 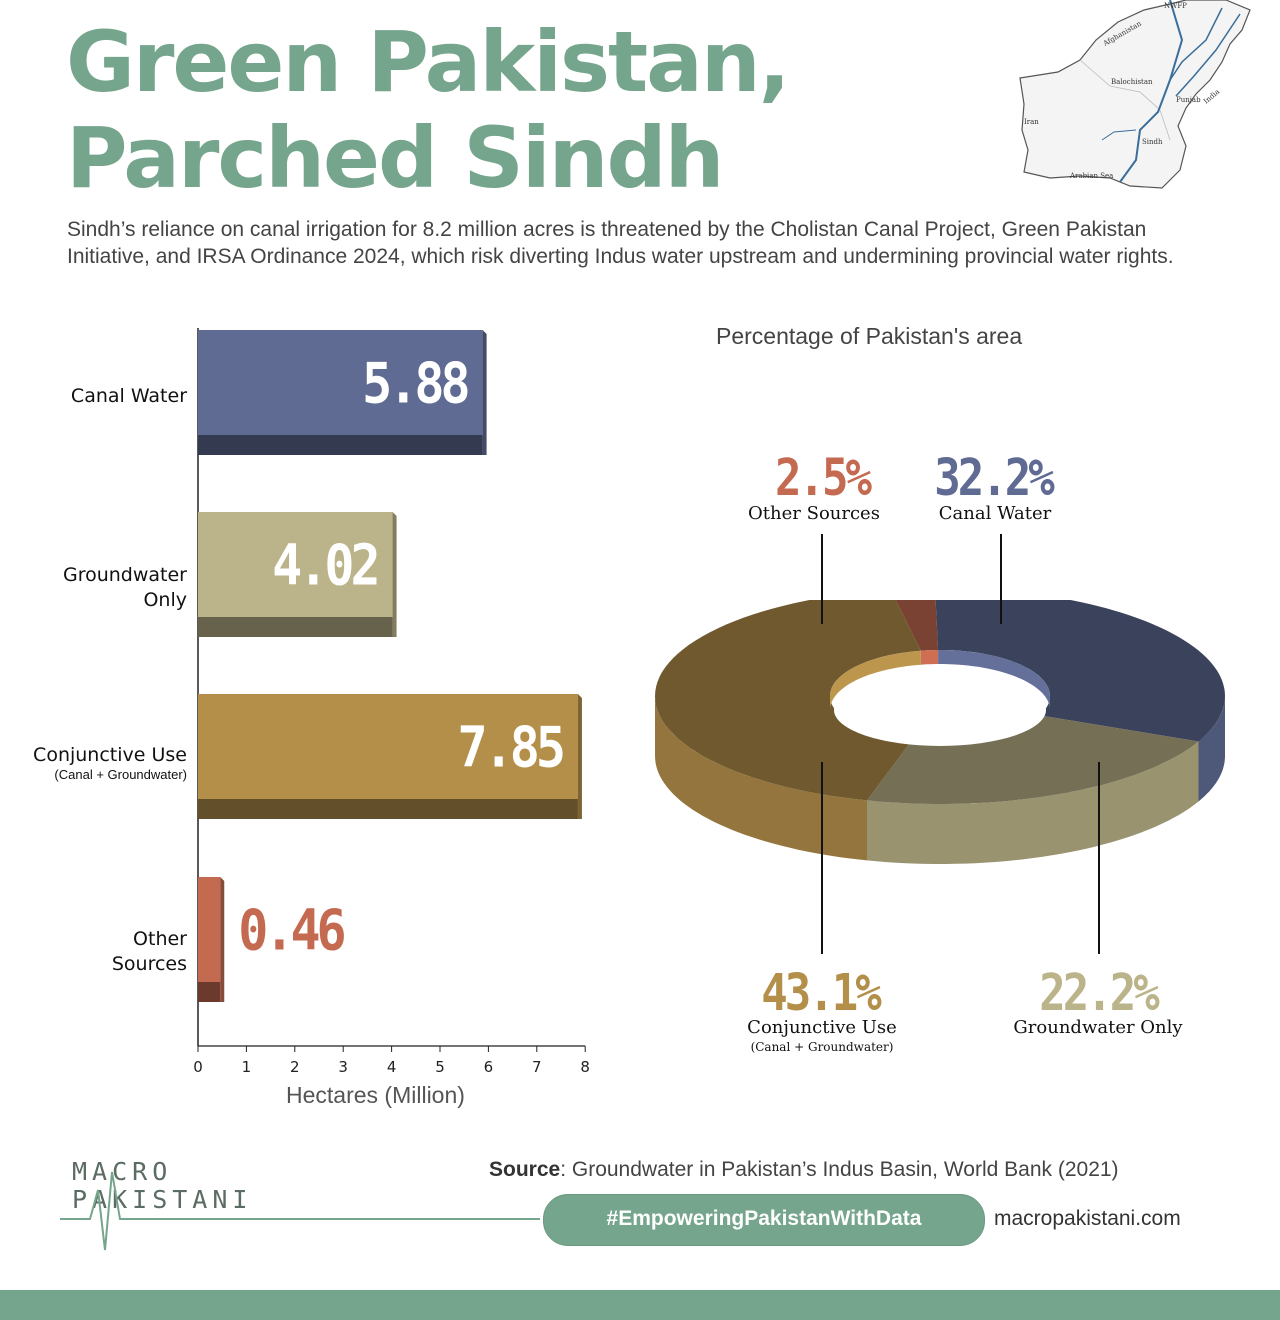 I want to click on slice-name-label: Conjunctive Use, so click(x=822, y=1027).